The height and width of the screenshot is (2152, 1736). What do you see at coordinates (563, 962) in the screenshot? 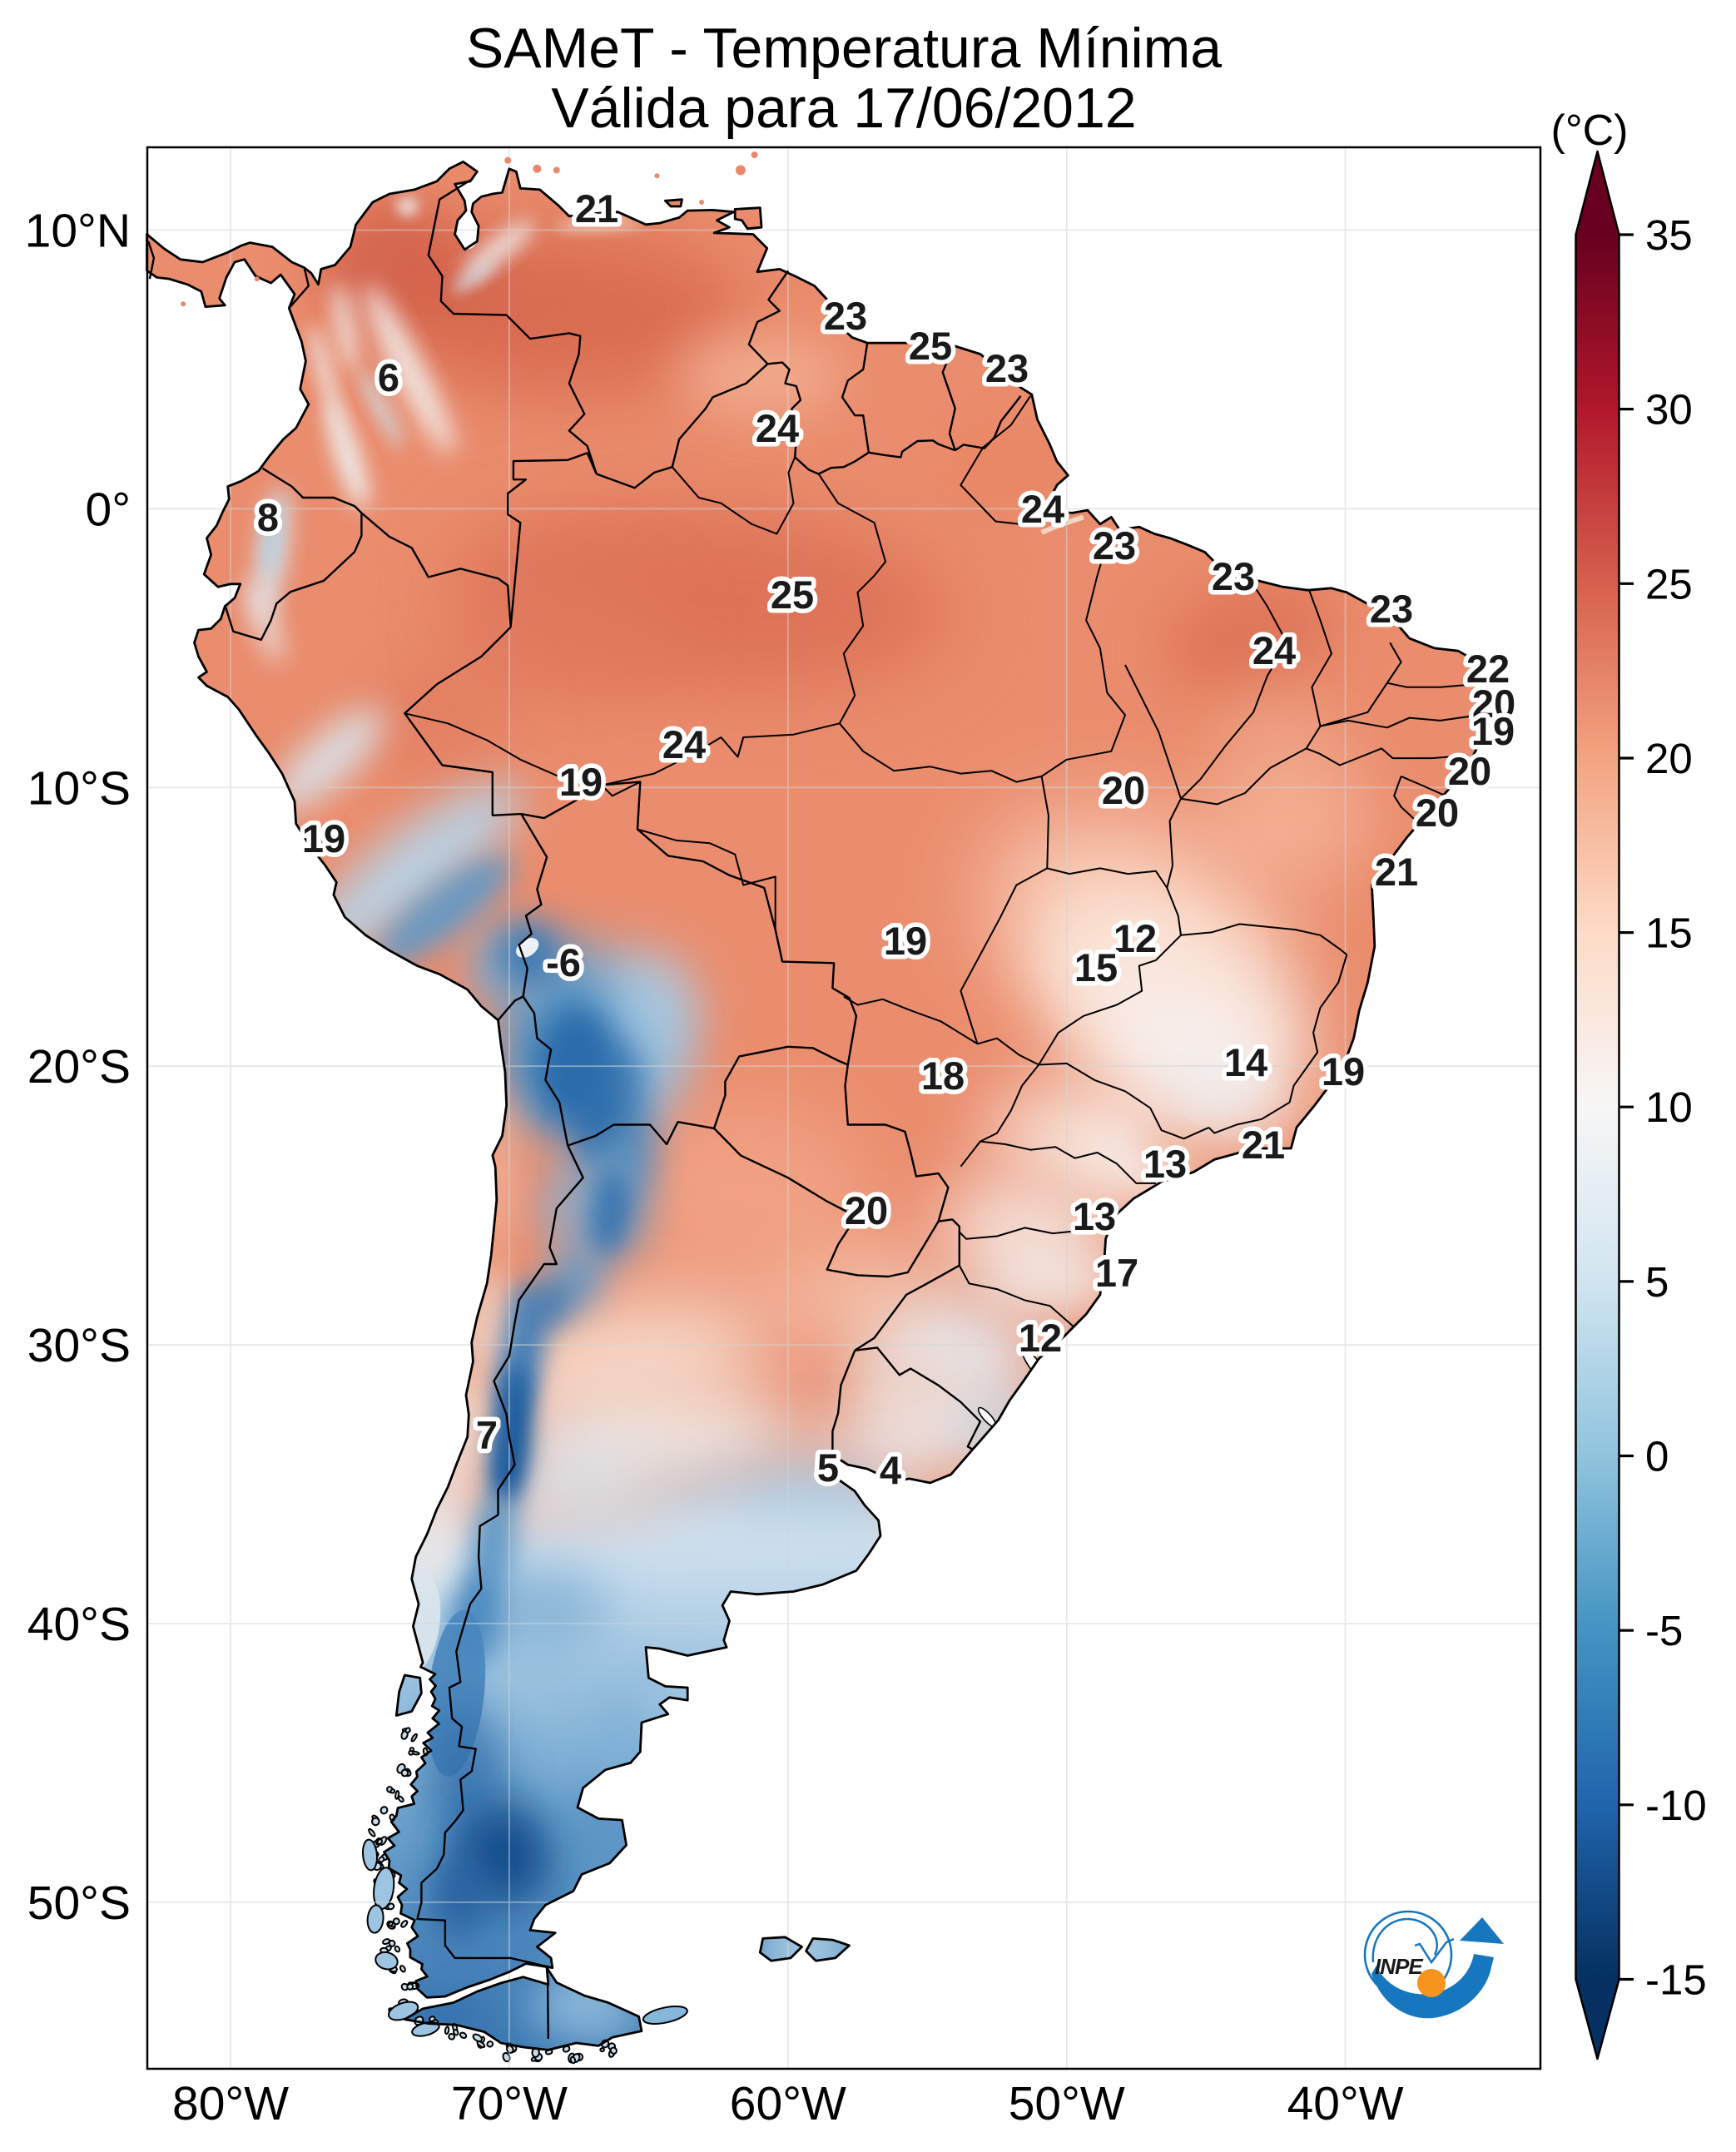
I see `svg-text: -6` at bounding box center [563, 962].